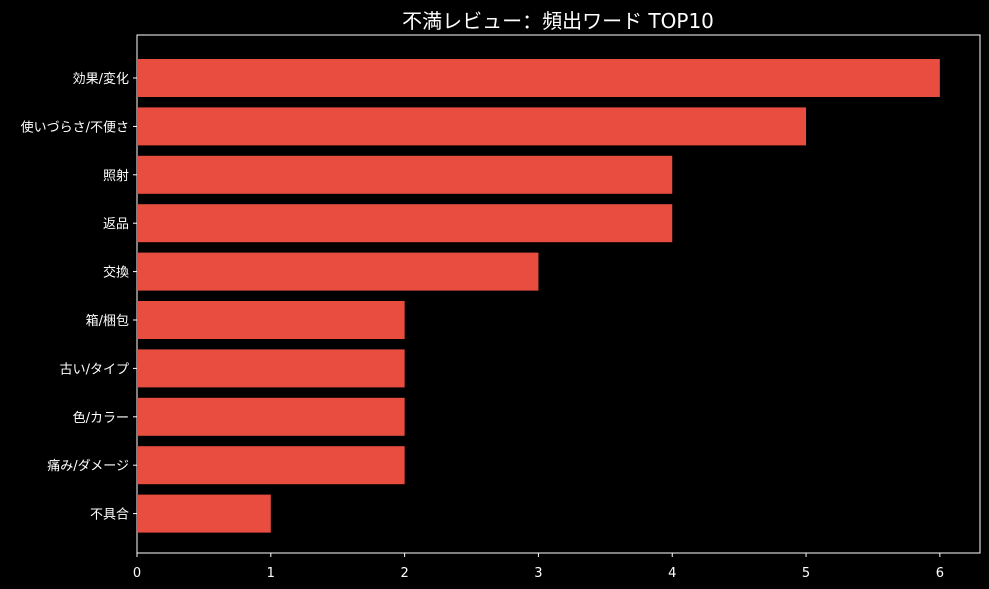 The height and width of the screenshot is (589, 989). What do you see at coordinates (109, 515) in the screenshot?
I see `y-tick-label-9: 不具合` at bounding box center [109, 515].